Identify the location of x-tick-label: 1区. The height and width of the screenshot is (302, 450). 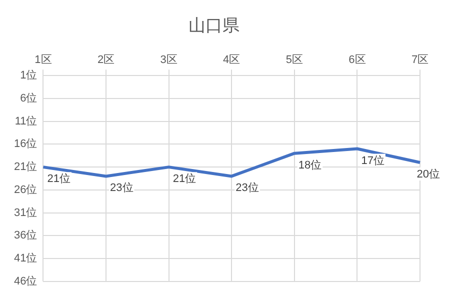
(43, 60).